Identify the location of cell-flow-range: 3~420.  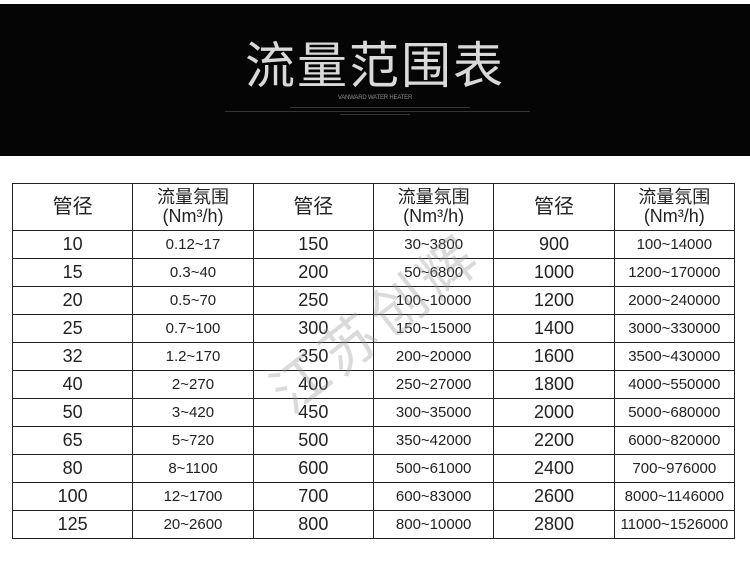
(193, 412).